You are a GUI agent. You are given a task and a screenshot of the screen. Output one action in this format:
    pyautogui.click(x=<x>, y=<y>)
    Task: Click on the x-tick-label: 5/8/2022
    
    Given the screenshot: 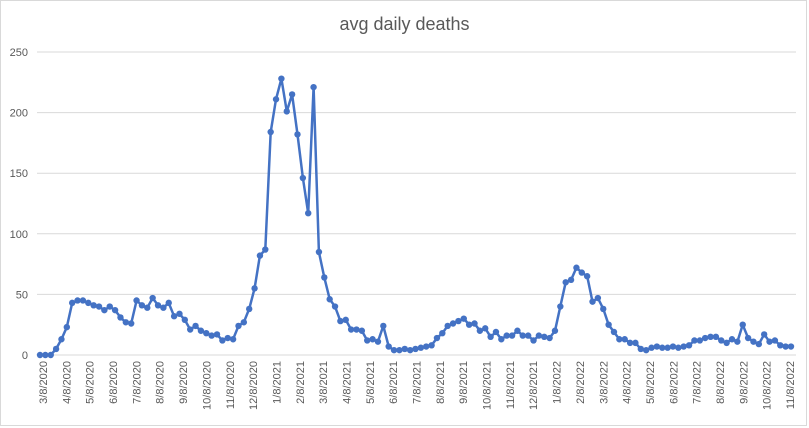 What is the action you would take?
    pyautogui.click(x=651, y=382)
    